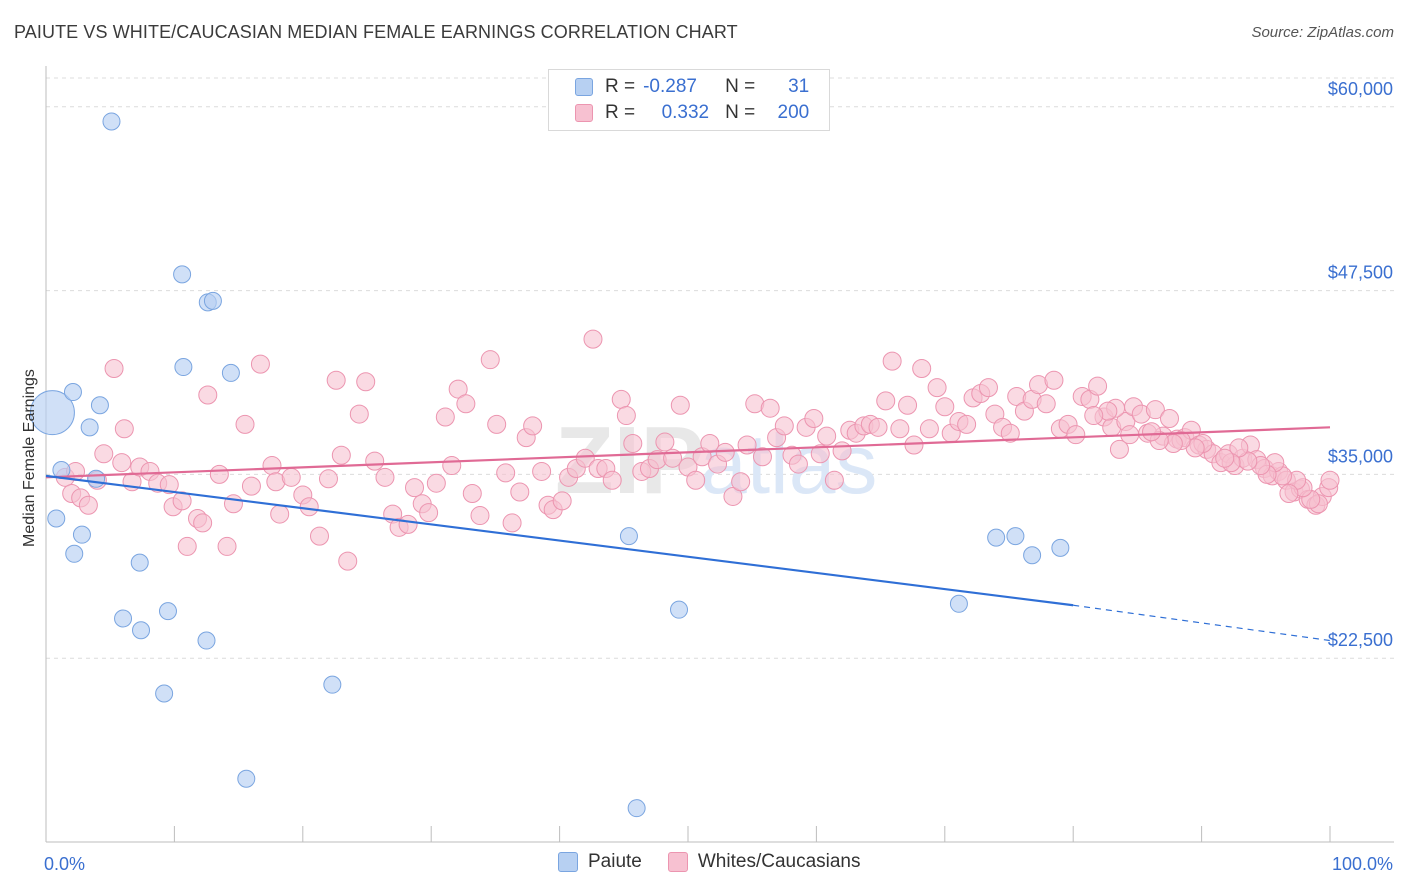  Describe the element at coordinates (620, 112) in the screenshot. I see `legend-white-r-label: R =` at that location.